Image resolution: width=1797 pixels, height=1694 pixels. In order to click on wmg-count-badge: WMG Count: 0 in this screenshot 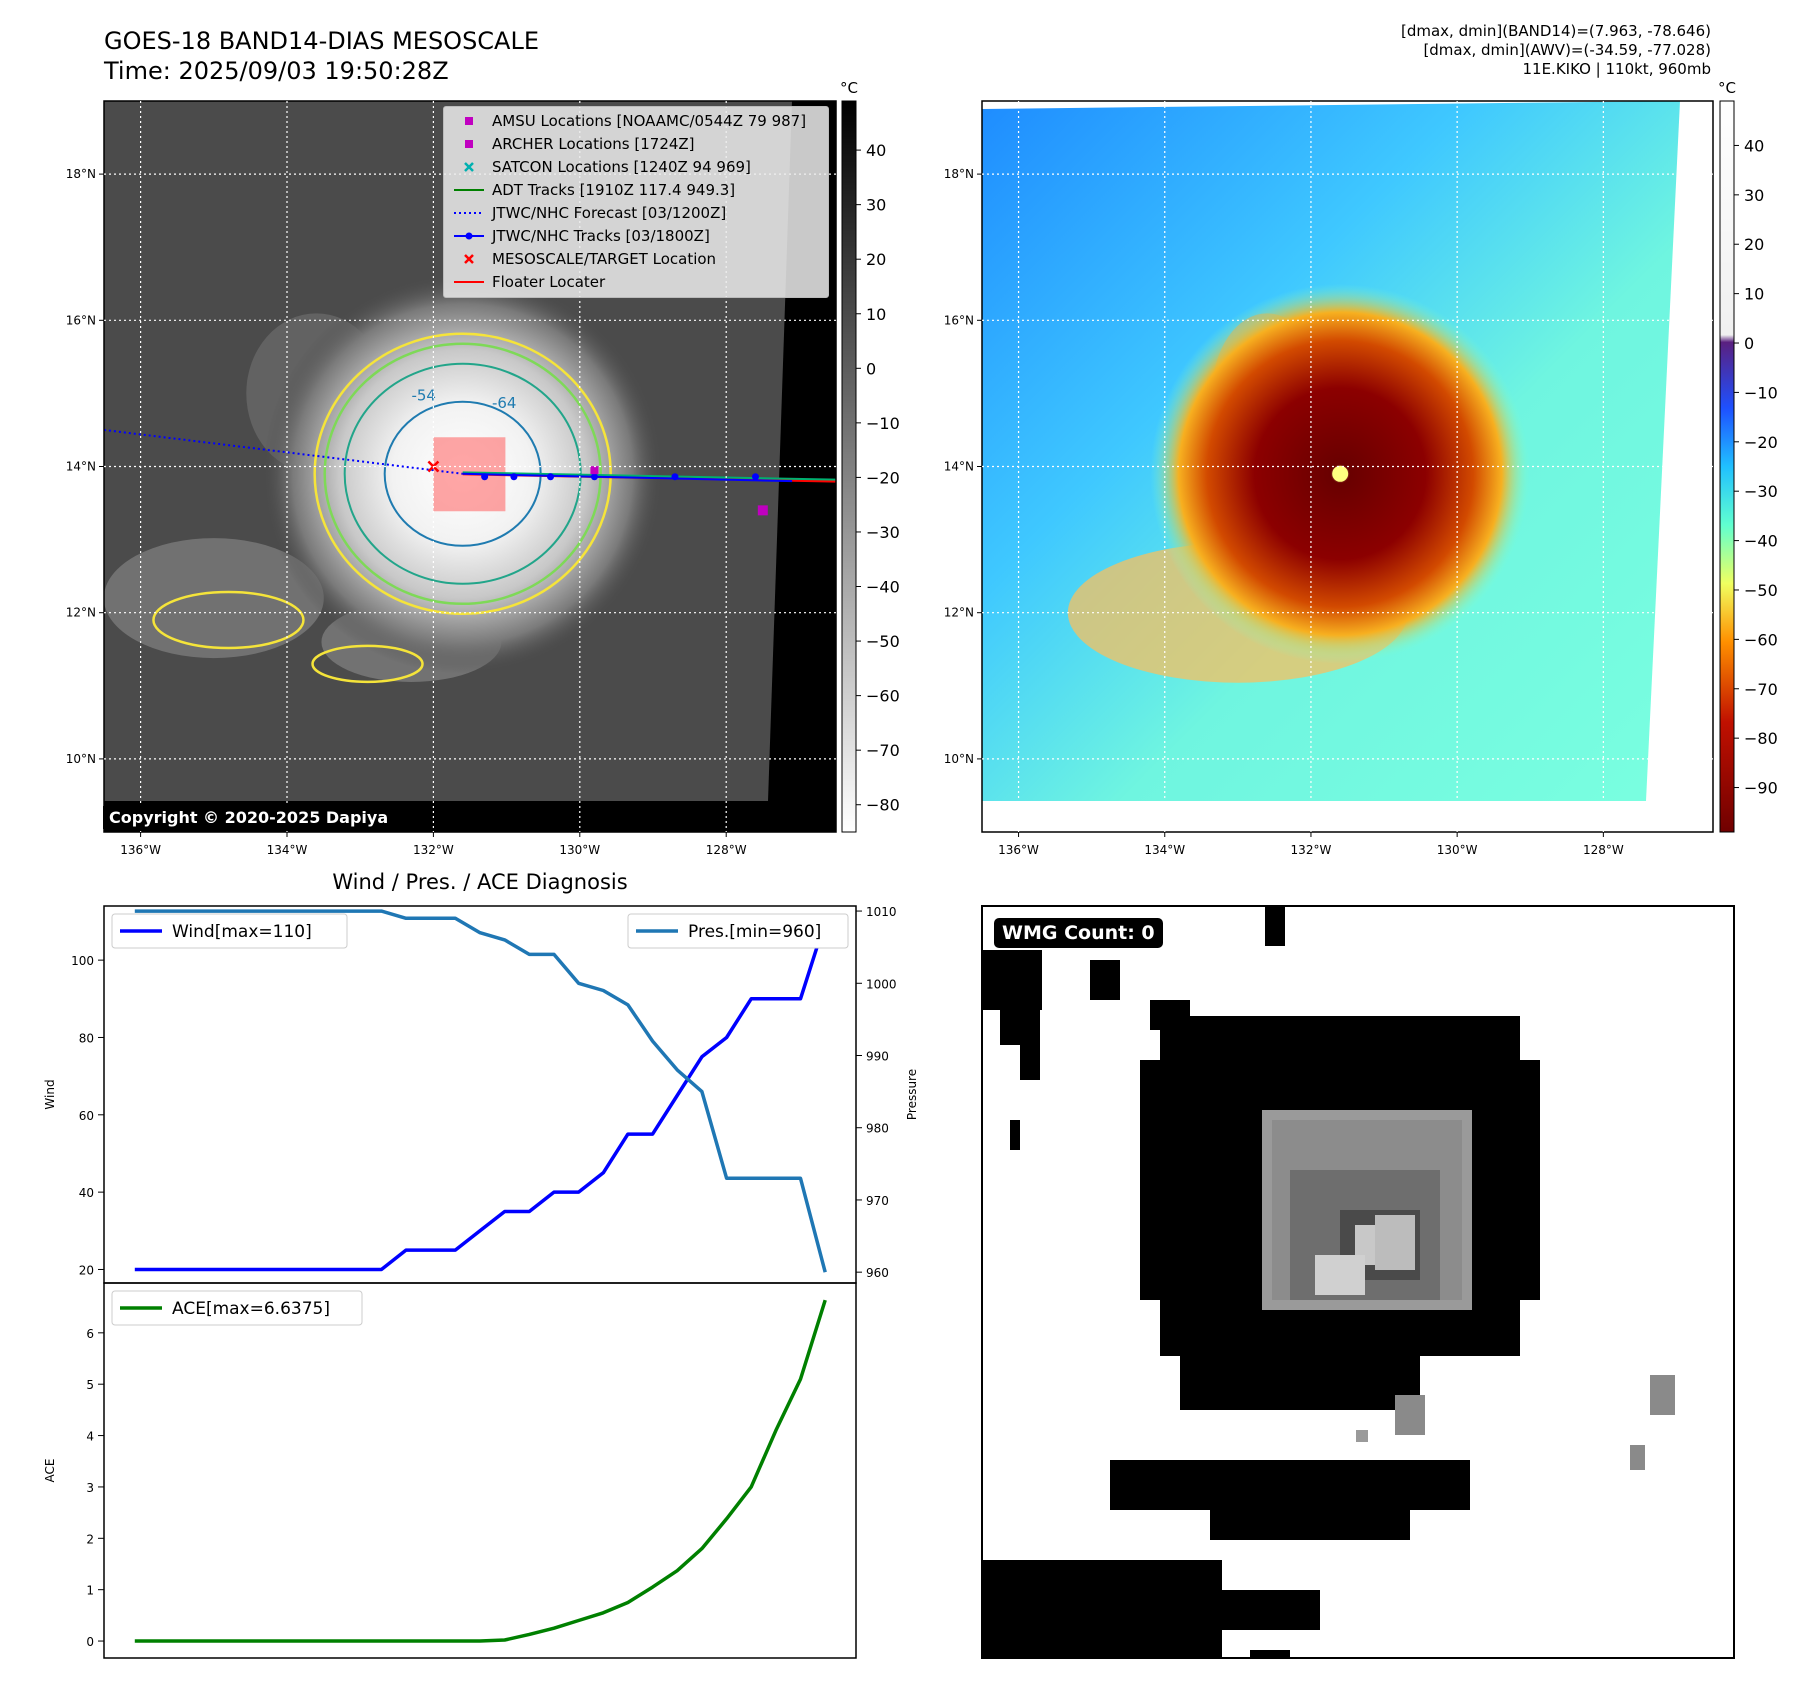, I will do `click(1078, 933)`.